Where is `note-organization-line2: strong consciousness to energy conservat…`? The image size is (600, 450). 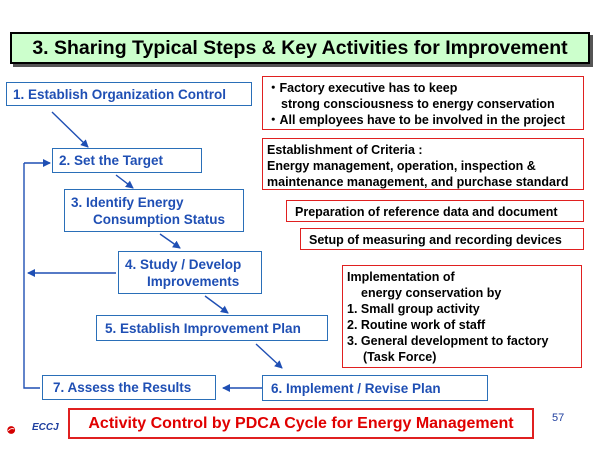
note-organization-line2: strong consciousness to energy conservat… is located at coordinates (418, 104).